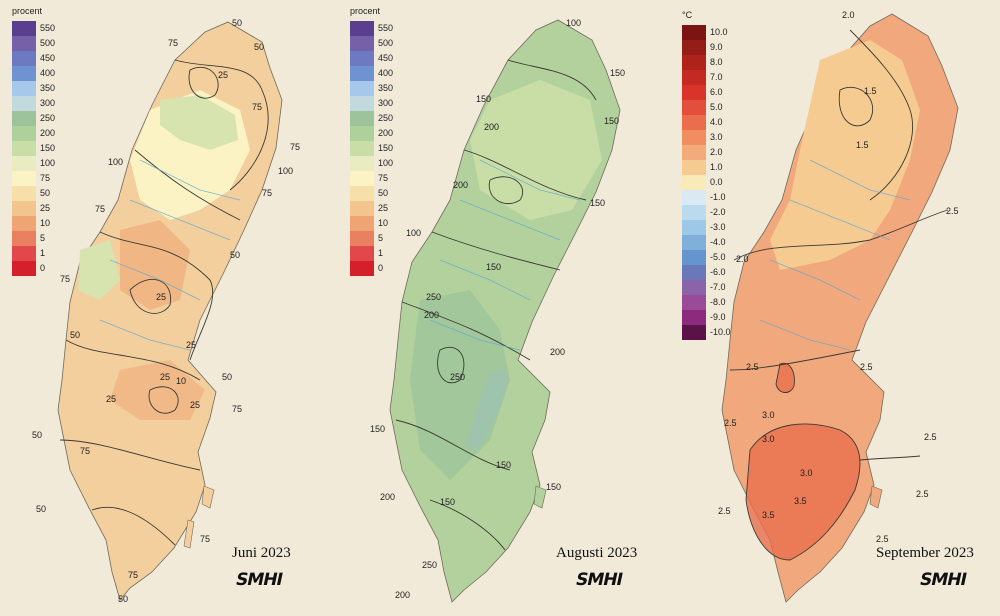 The height and width of the screenshot is (616, 1000). I want to click on legend-label: 150, so click(386, 148).